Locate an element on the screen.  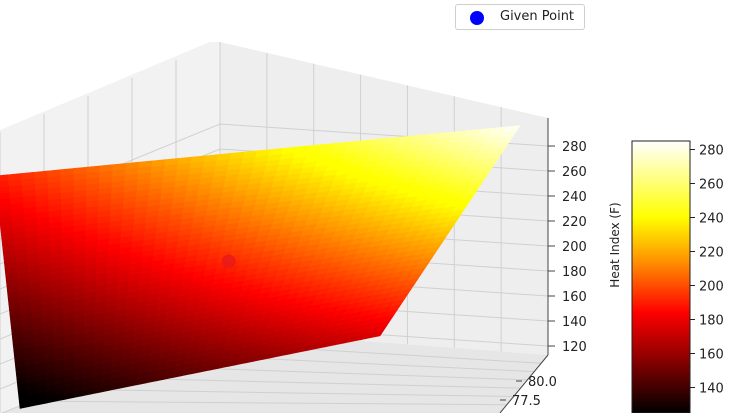
colorbar-tick-label: 220 is located at coordinates (711, 253).